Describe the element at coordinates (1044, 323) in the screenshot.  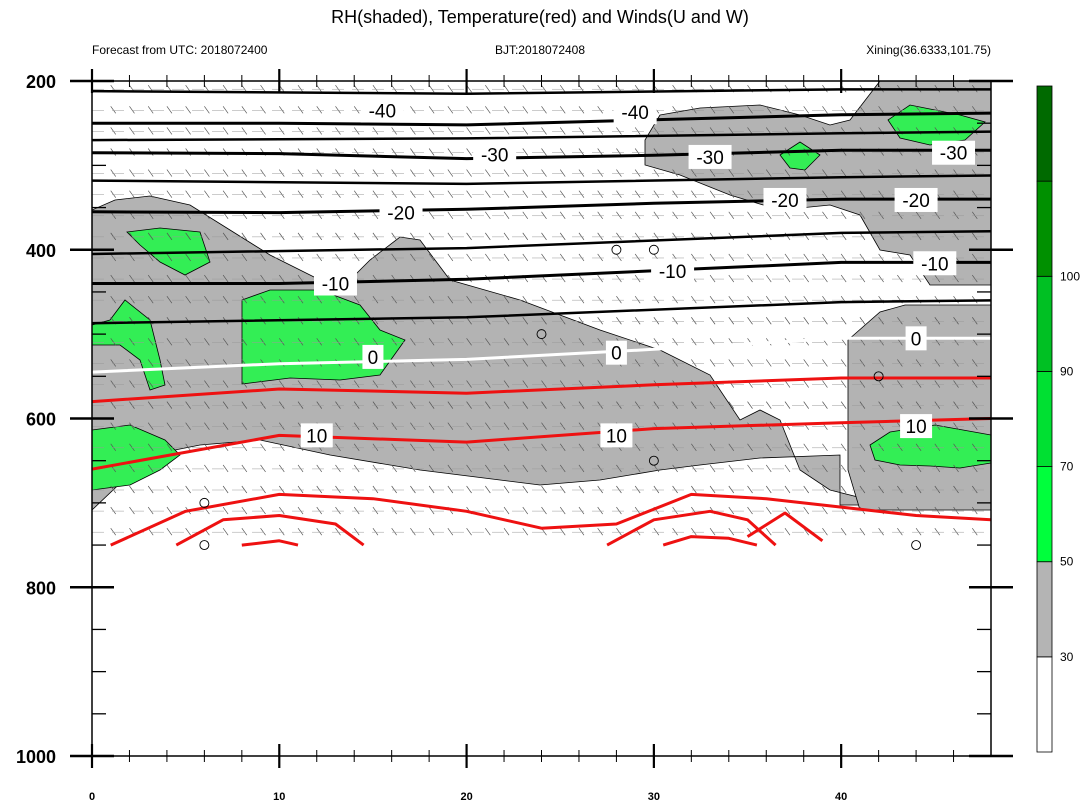
I see `colorbar-bin` at that location.